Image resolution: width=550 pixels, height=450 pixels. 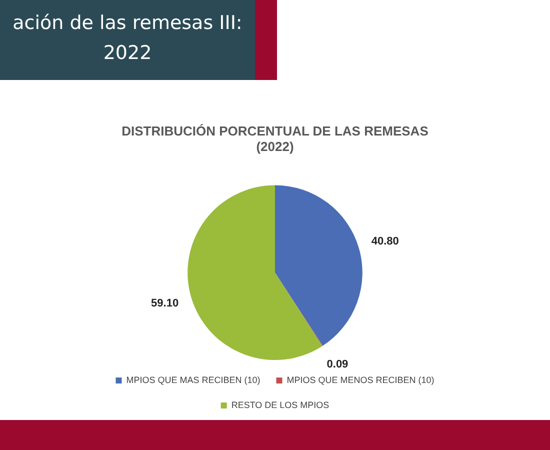 I want to click on legend-label: MPIOS QUE MAS RECIBEN (10), so click(x=193, y=379).